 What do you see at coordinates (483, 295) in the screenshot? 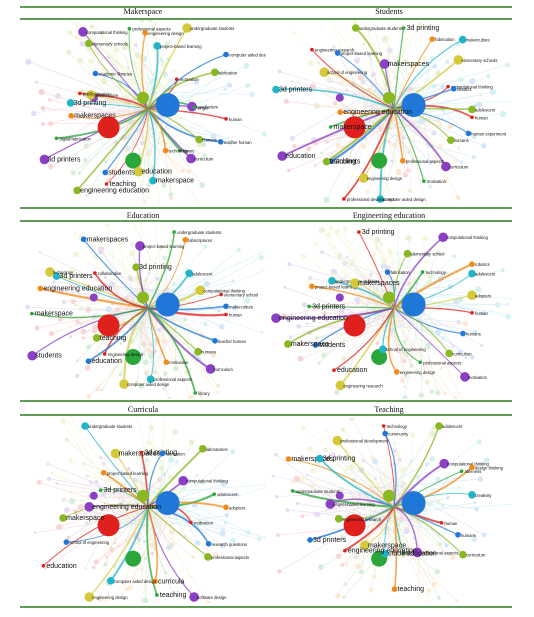
I see `term-label: adopters` at bounding box center [483, 295].